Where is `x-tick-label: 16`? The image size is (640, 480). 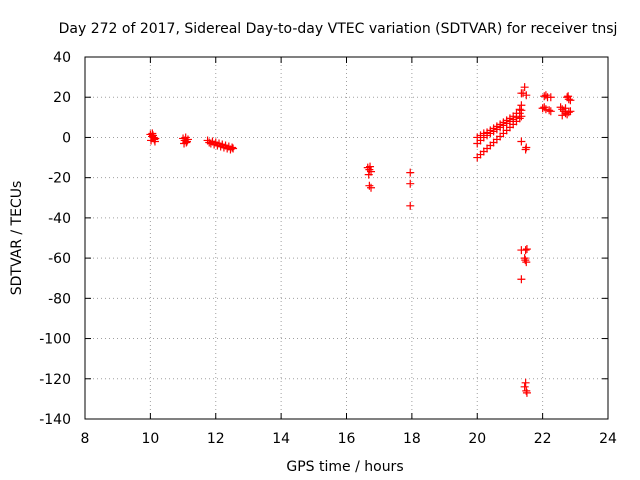
x-tick-label: 16 is located at coordinates (347, 439).